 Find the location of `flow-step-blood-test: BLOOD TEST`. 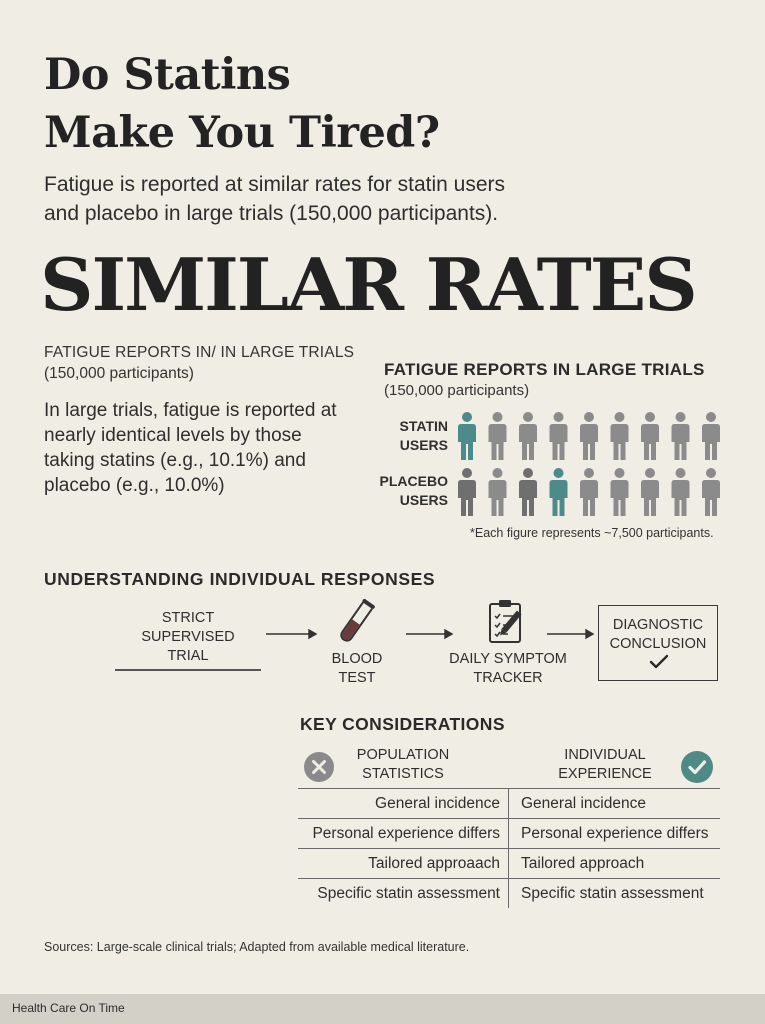

flow-step-blood-test: BLOOD TEST is located at coordinates (357, 669).